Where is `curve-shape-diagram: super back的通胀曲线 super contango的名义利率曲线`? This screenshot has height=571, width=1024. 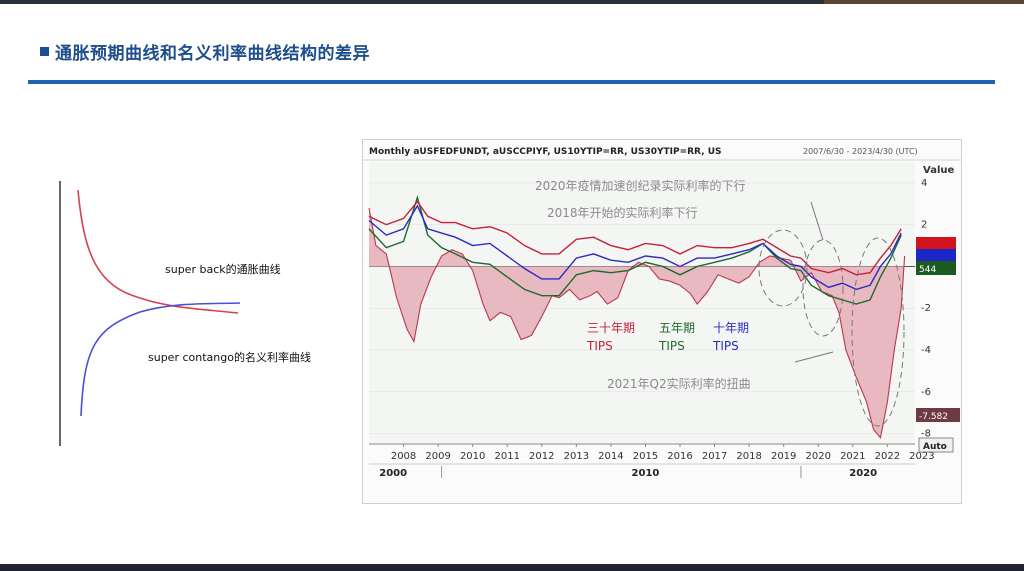
curve-shape-diagram: super back的通胀曲线 super contango的名义利率曲线 is located at coordinates (185, 313).